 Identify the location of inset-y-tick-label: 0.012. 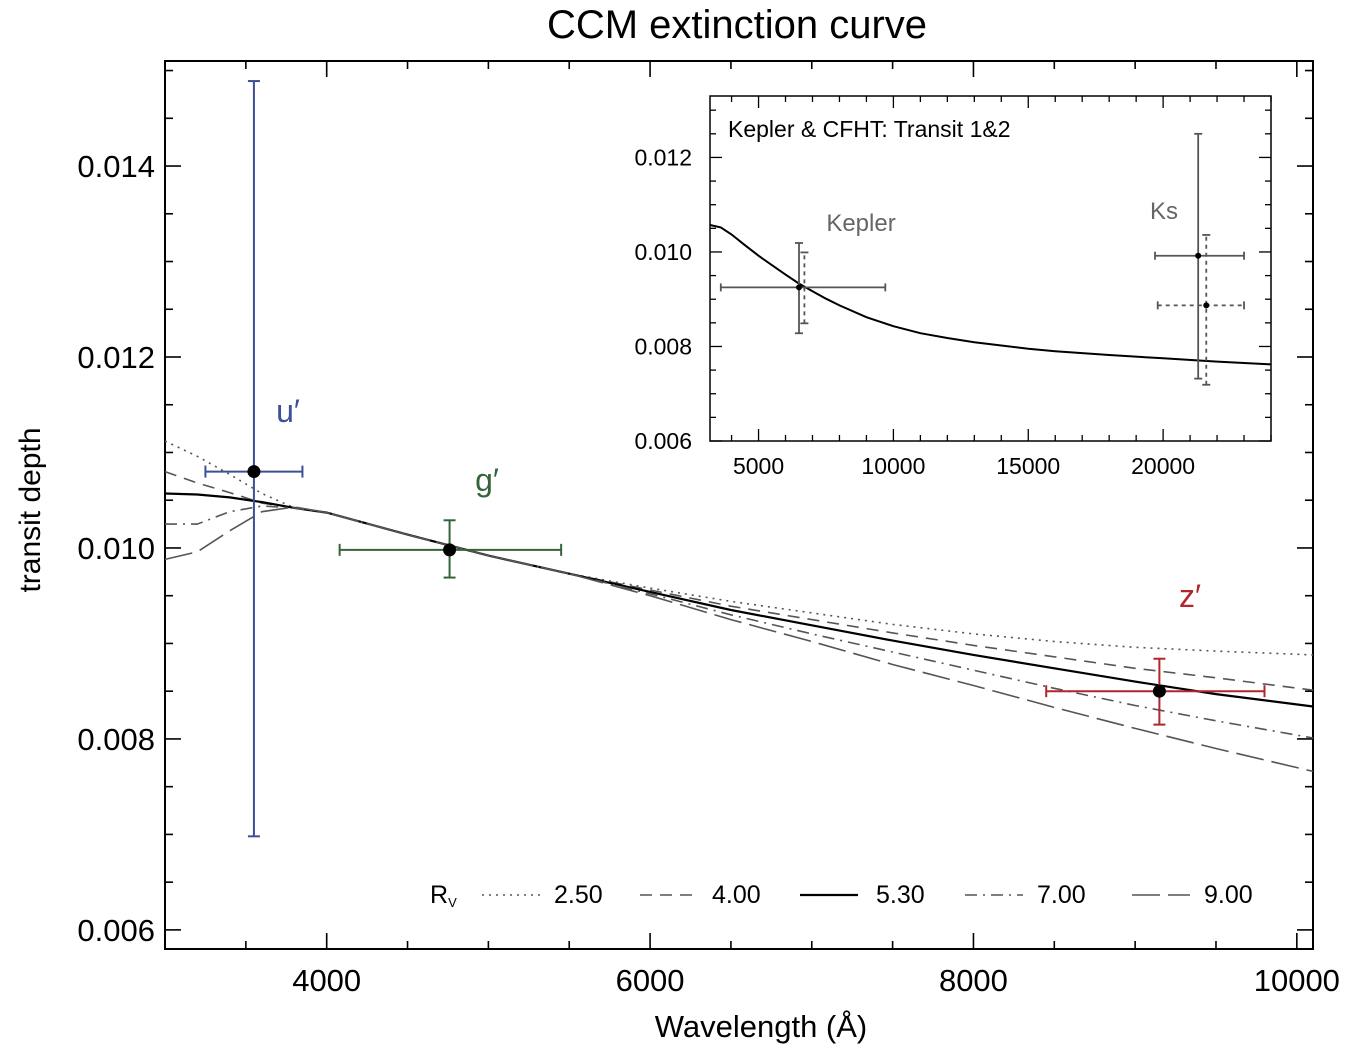
(663, 157).